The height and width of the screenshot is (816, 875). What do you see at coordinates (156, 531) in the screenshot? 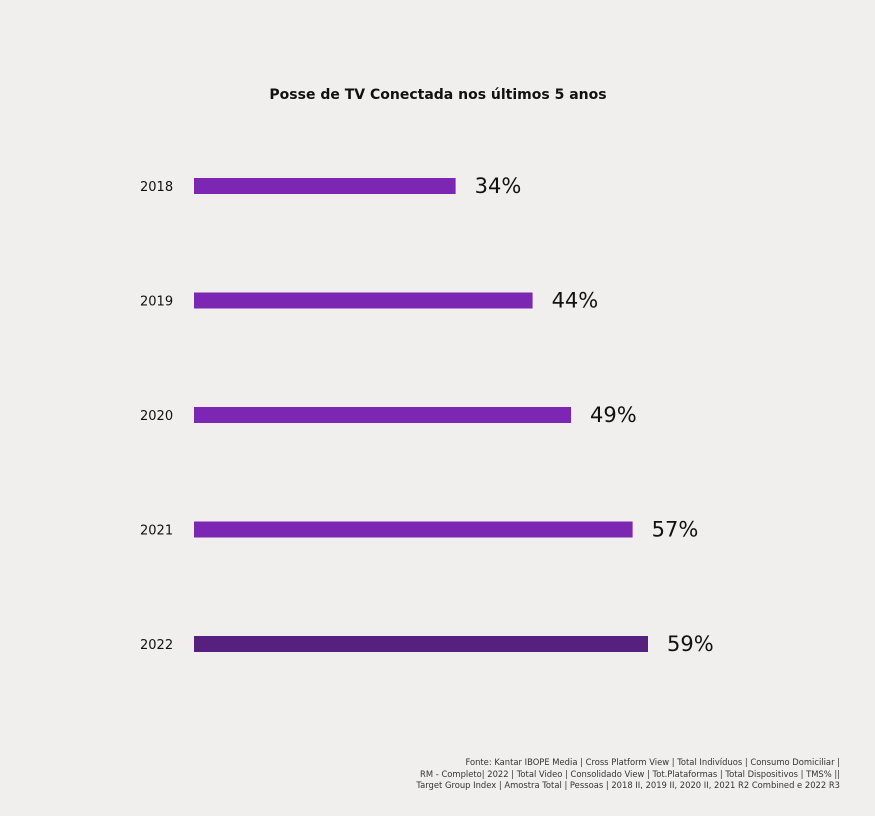
I see `category-label: 2021` at bounding box center [156, 531].